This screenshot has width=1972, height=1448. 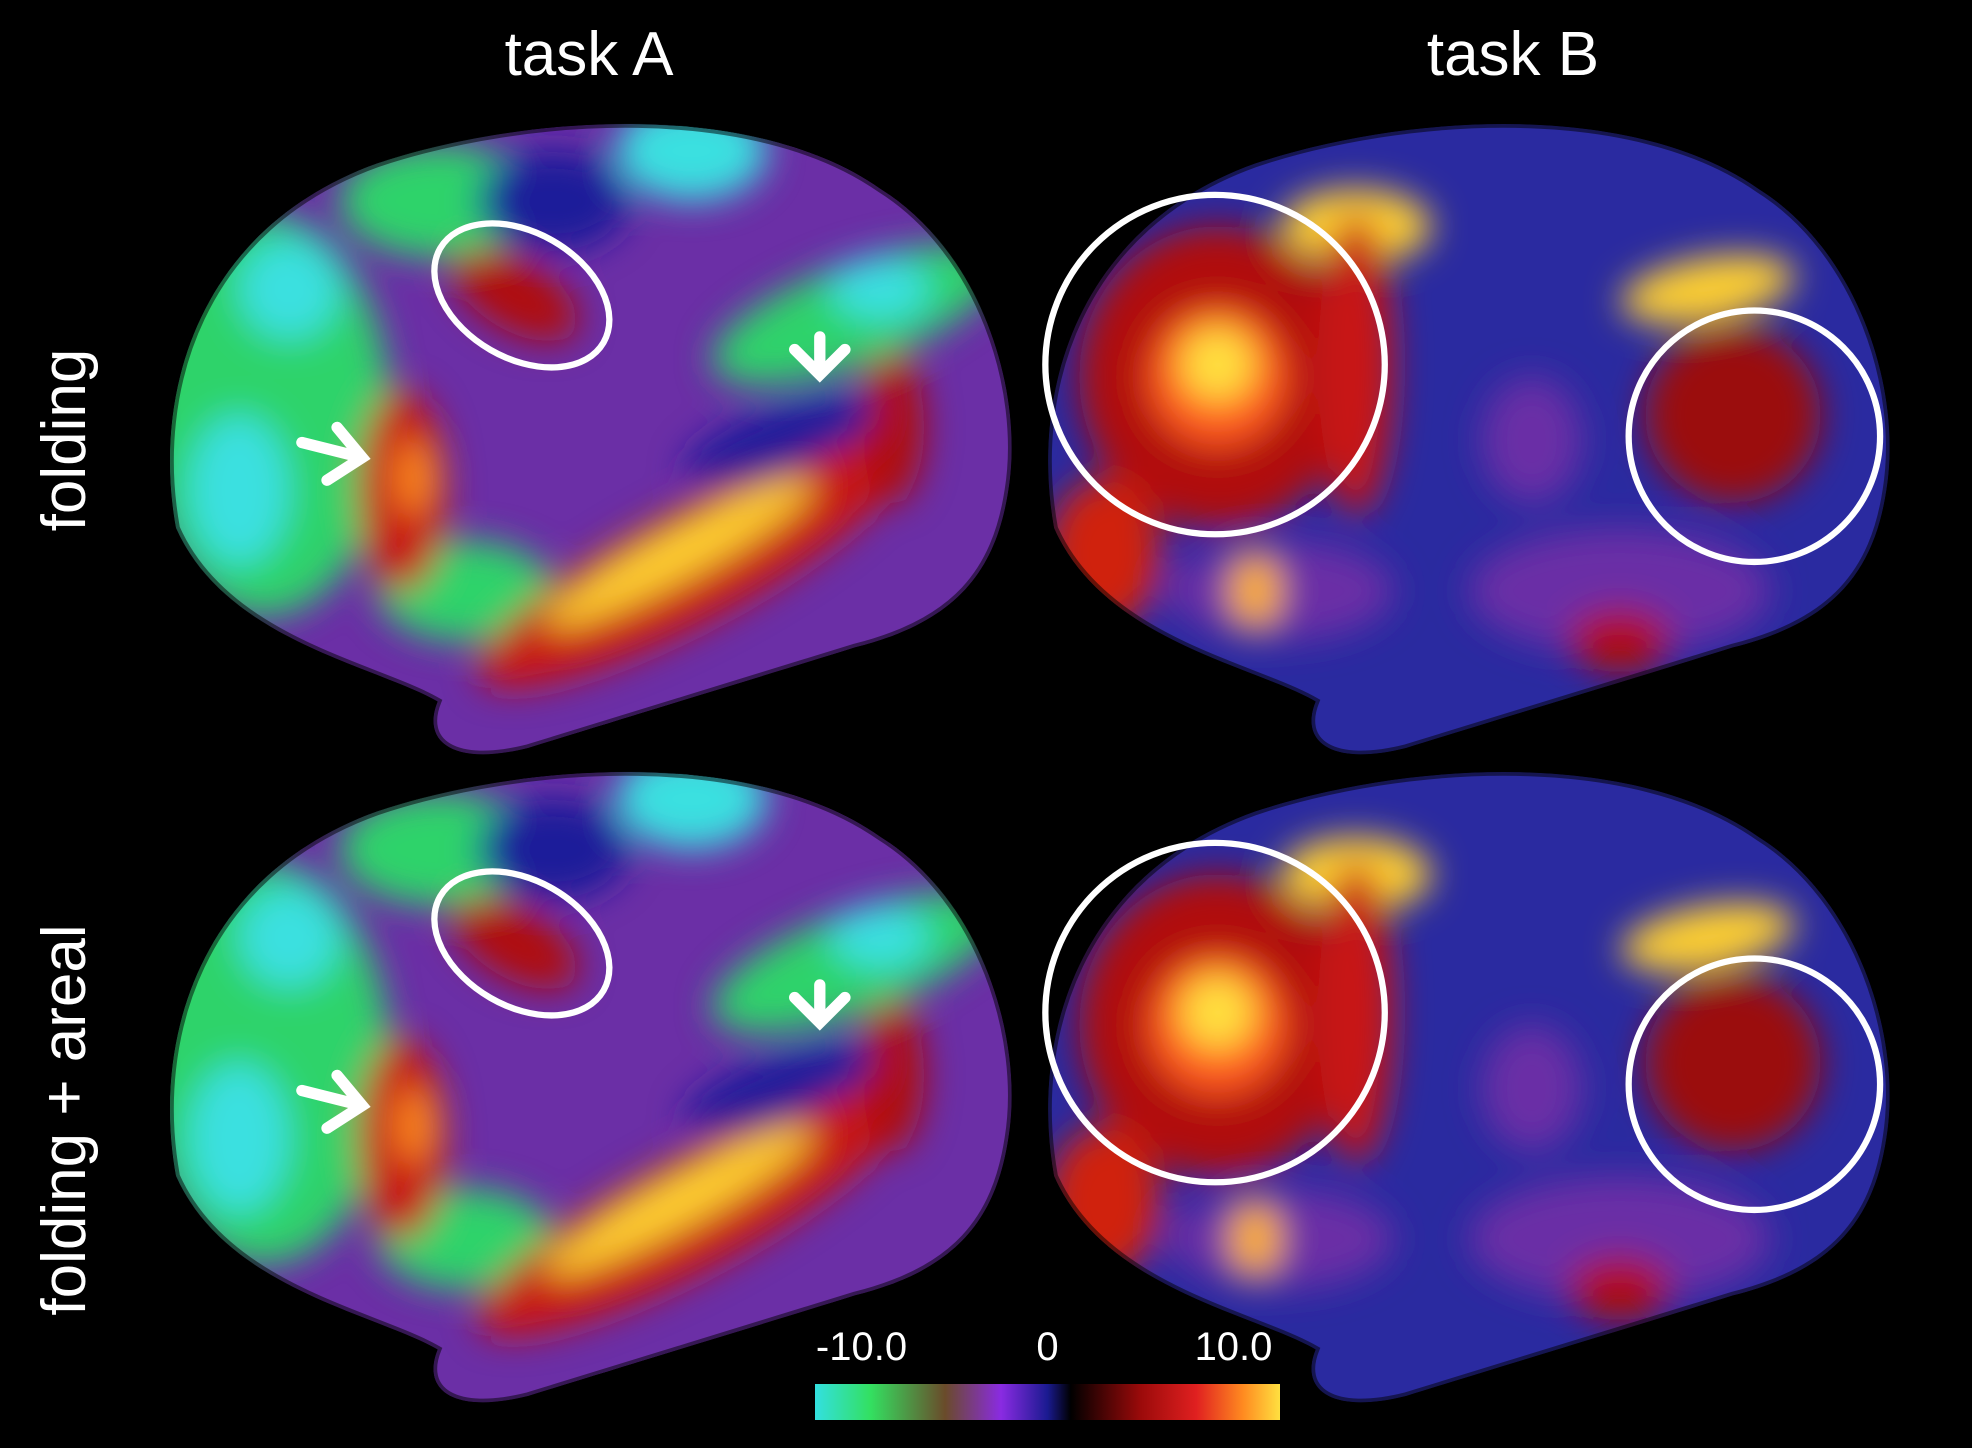 What do you see at coordinates (1234, 1347) in the screenshot?
I see `colorbar-tick-label: 10.0` at bounding box center [1234, 1347].